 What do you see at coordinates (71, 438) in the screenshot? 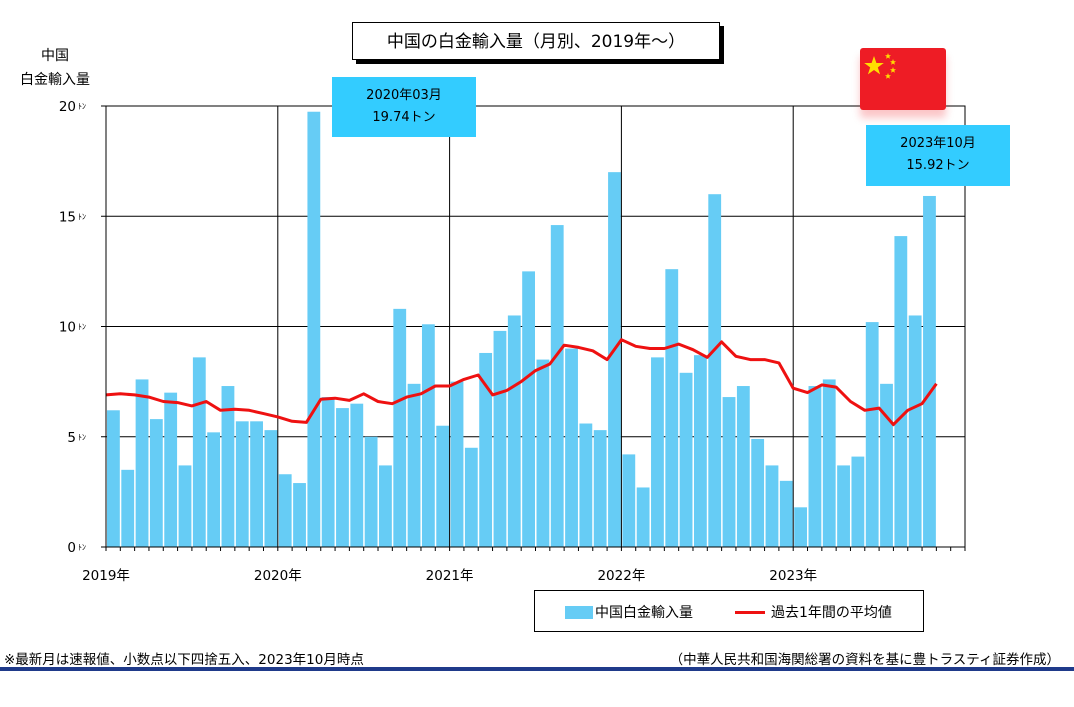
I see `y-tick-label: 5` at bounding box center [71, 438].